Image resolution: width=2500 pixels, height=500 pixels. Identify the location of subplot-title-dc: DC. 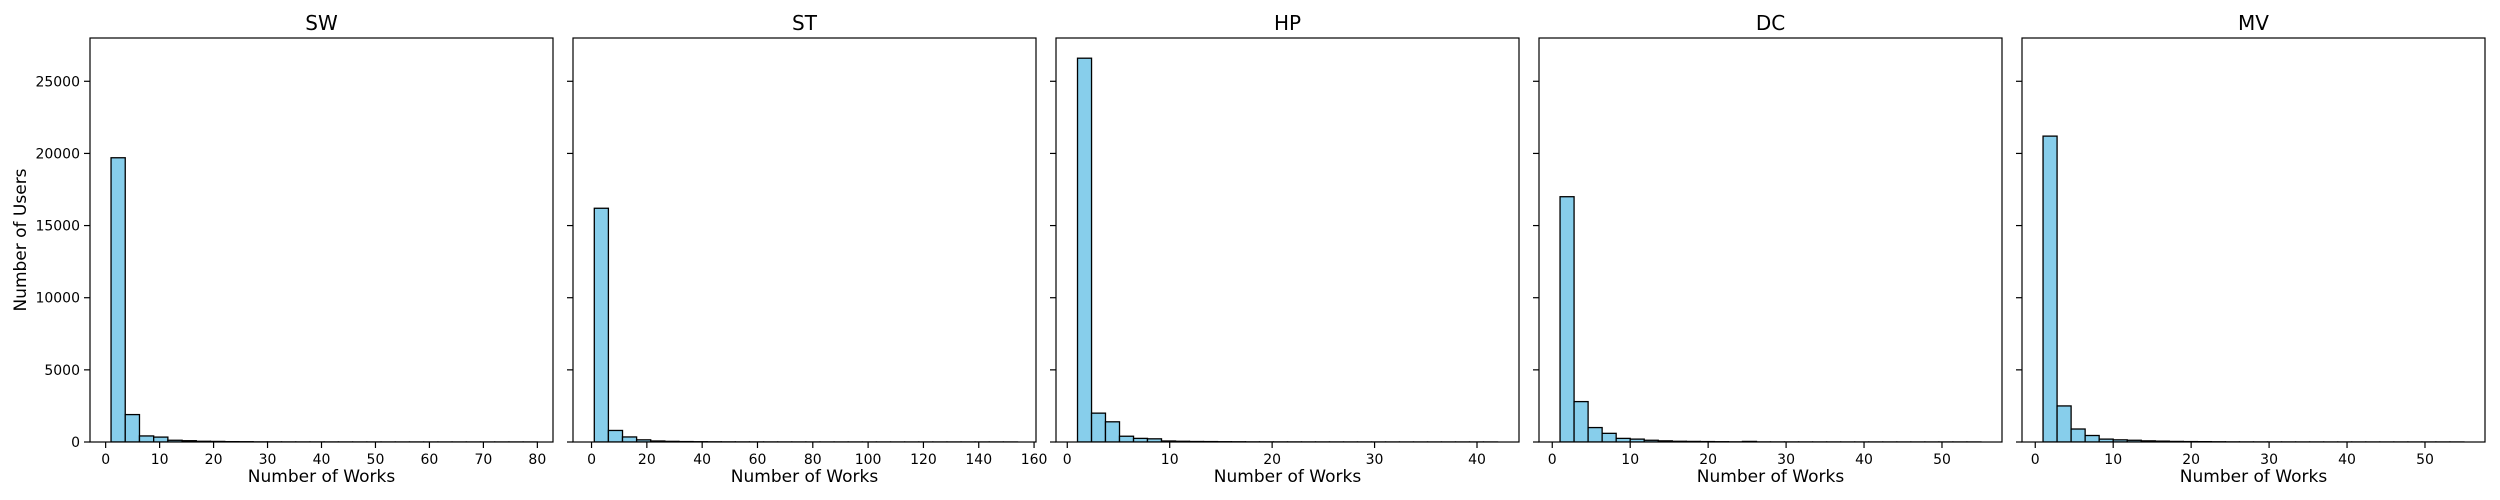
(1770, 23).